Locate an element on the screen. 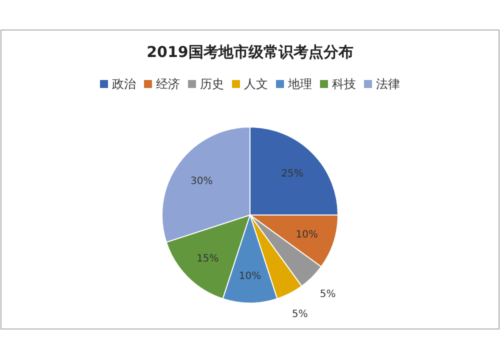 This screenshot has height=362, width=500. legend-label: 政治 is located at coordinates (124, 84).